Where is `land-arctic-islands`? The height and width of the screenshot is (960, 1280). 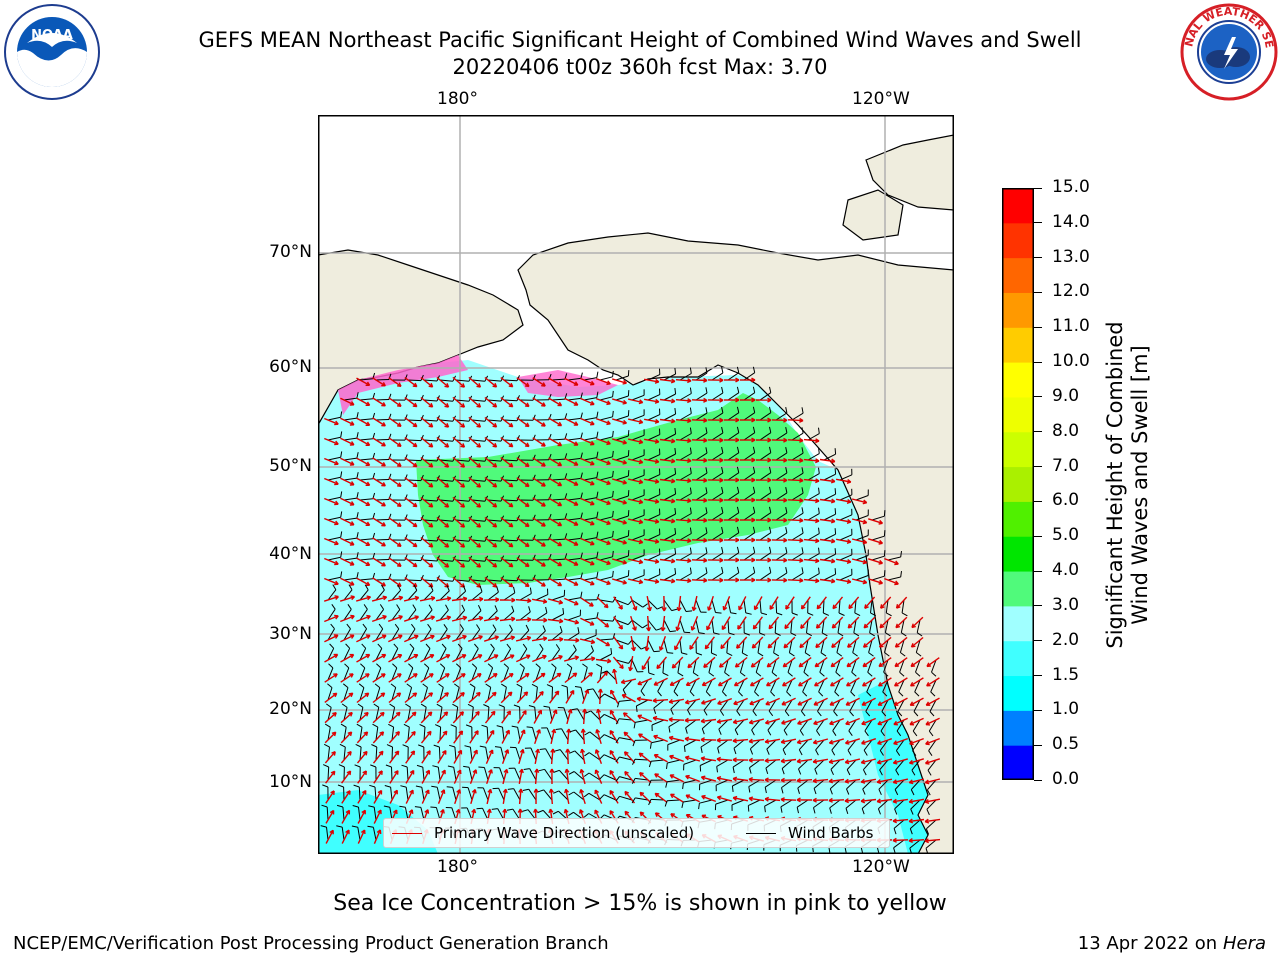
land-arctic-islands is located at coordinates (909, 172).